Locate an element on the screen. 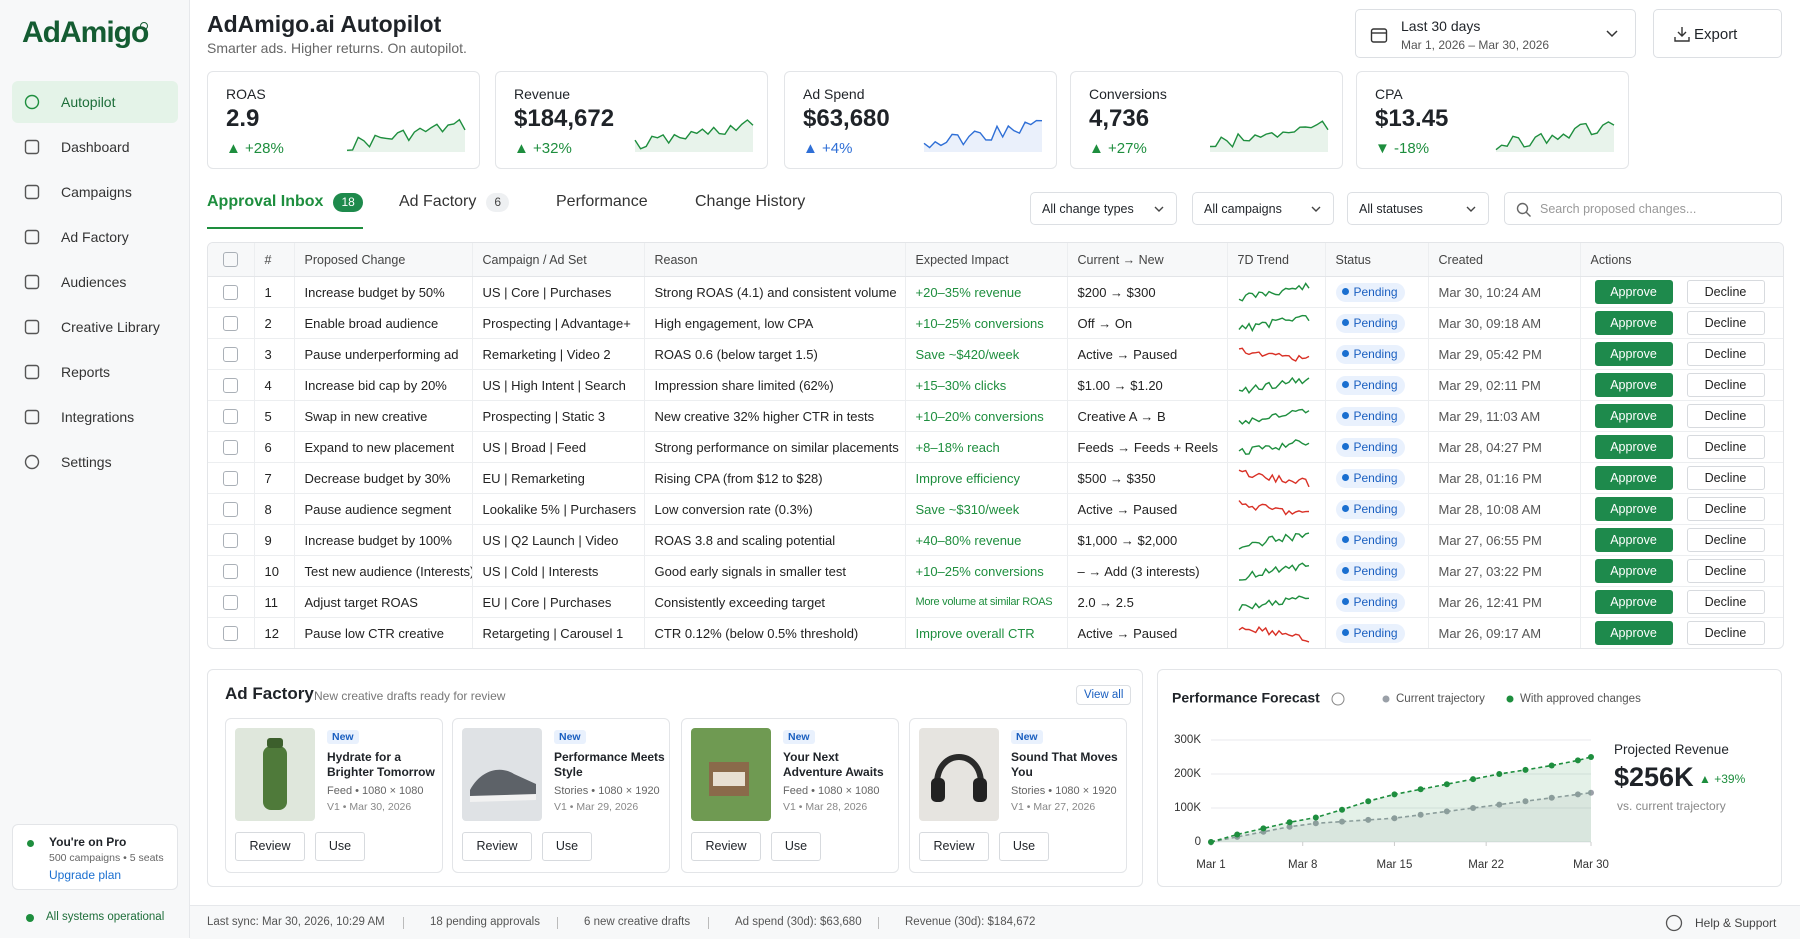  nav-item: Campaigns is located at coordinates (95, 192).